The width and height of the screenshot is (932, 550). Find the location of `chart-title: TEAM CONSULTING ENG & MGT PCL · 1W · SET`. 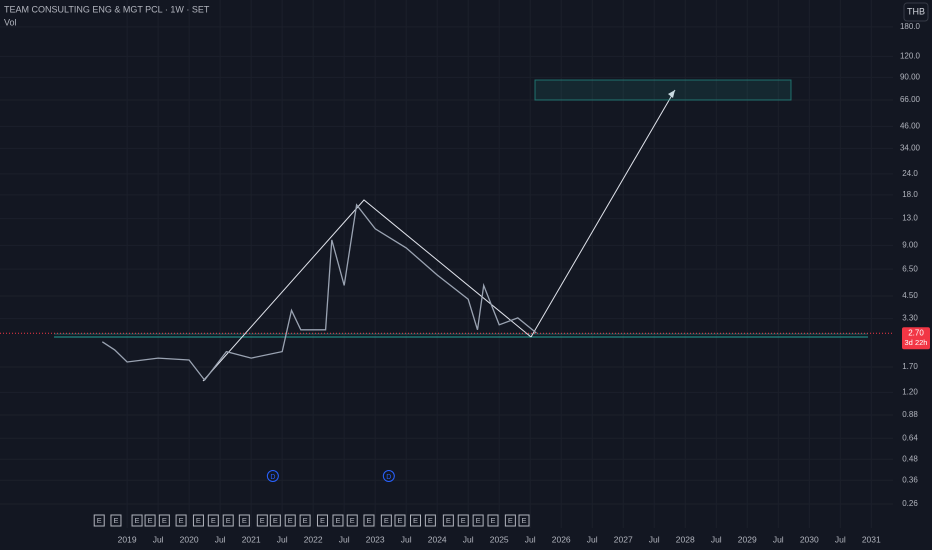

chart-title: TEAM CONSULTING ENG & MGT PCL · 1W · SET is located at coordinates (107, 9).